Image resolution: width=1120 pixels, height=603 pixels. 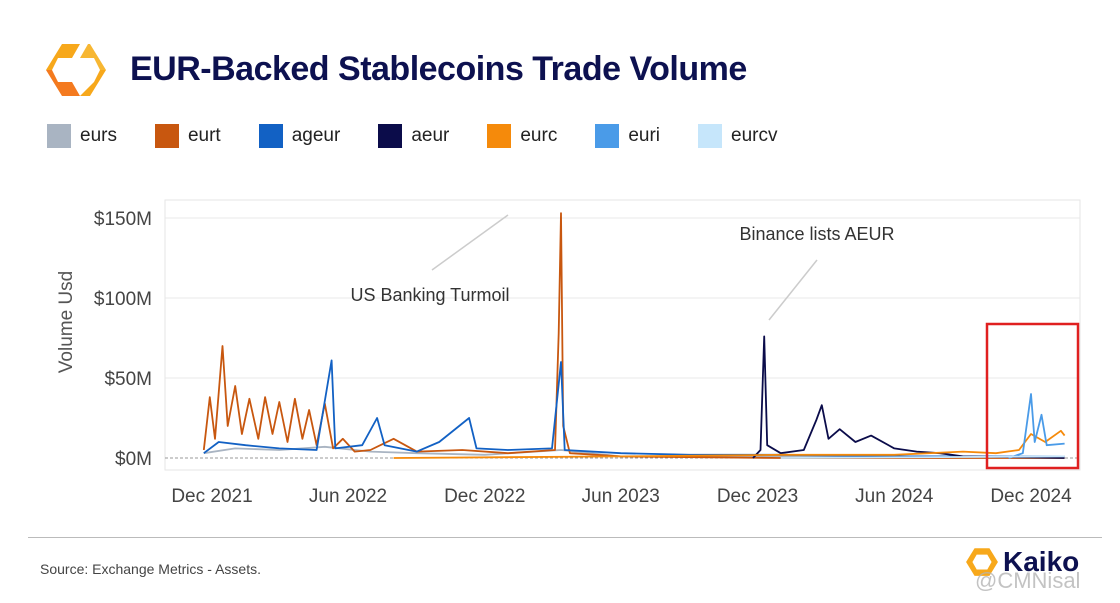 What do you see at coordinates (204, 135) in the screenshot?
I see `legend-label: eurt` at bounding box center [204, 135].